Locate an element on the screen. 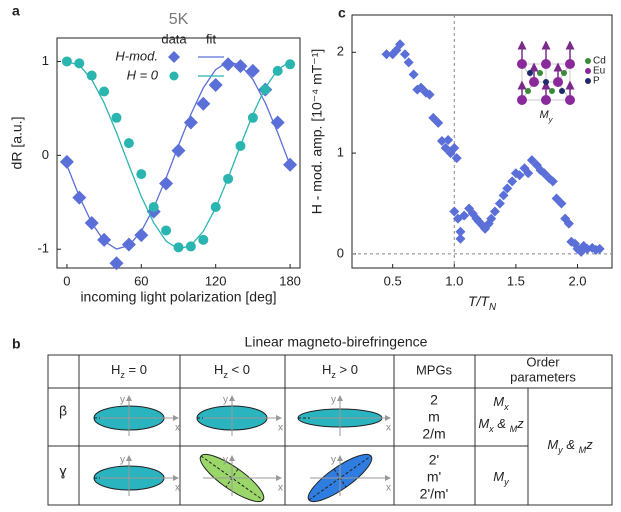 The image size is (621, 512). x-tick-label: 180 is located at coordinates (290, 280).